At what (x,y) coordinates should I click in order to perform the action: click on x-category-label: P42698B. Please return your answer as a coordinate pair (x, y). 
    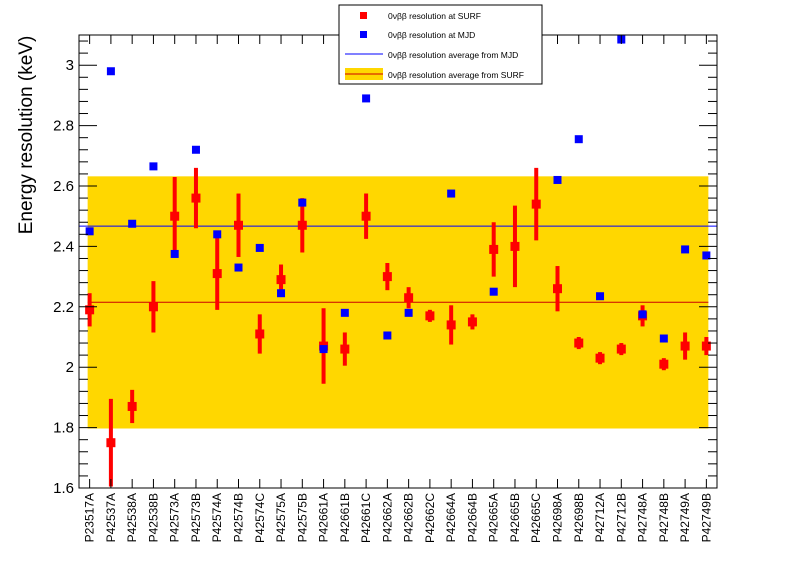
    Looking at the image, I should click on (579, 517).